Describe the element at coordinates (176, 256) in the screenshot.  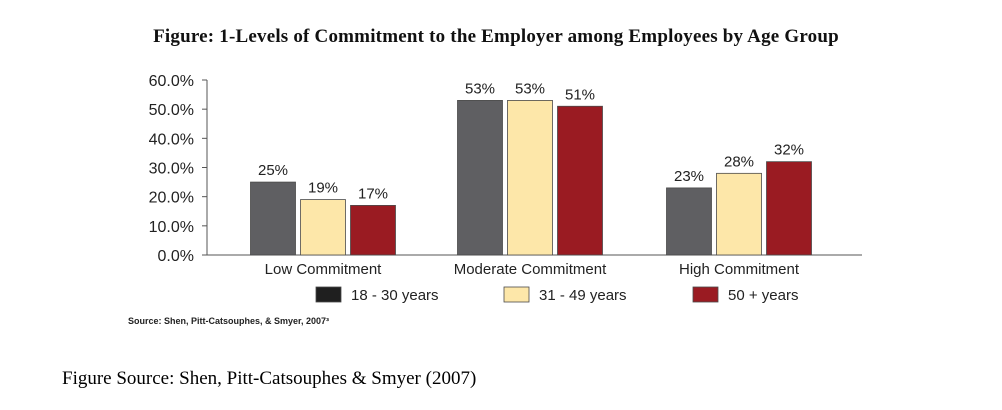
I see `y-tick-label: 0.0%` at that location.